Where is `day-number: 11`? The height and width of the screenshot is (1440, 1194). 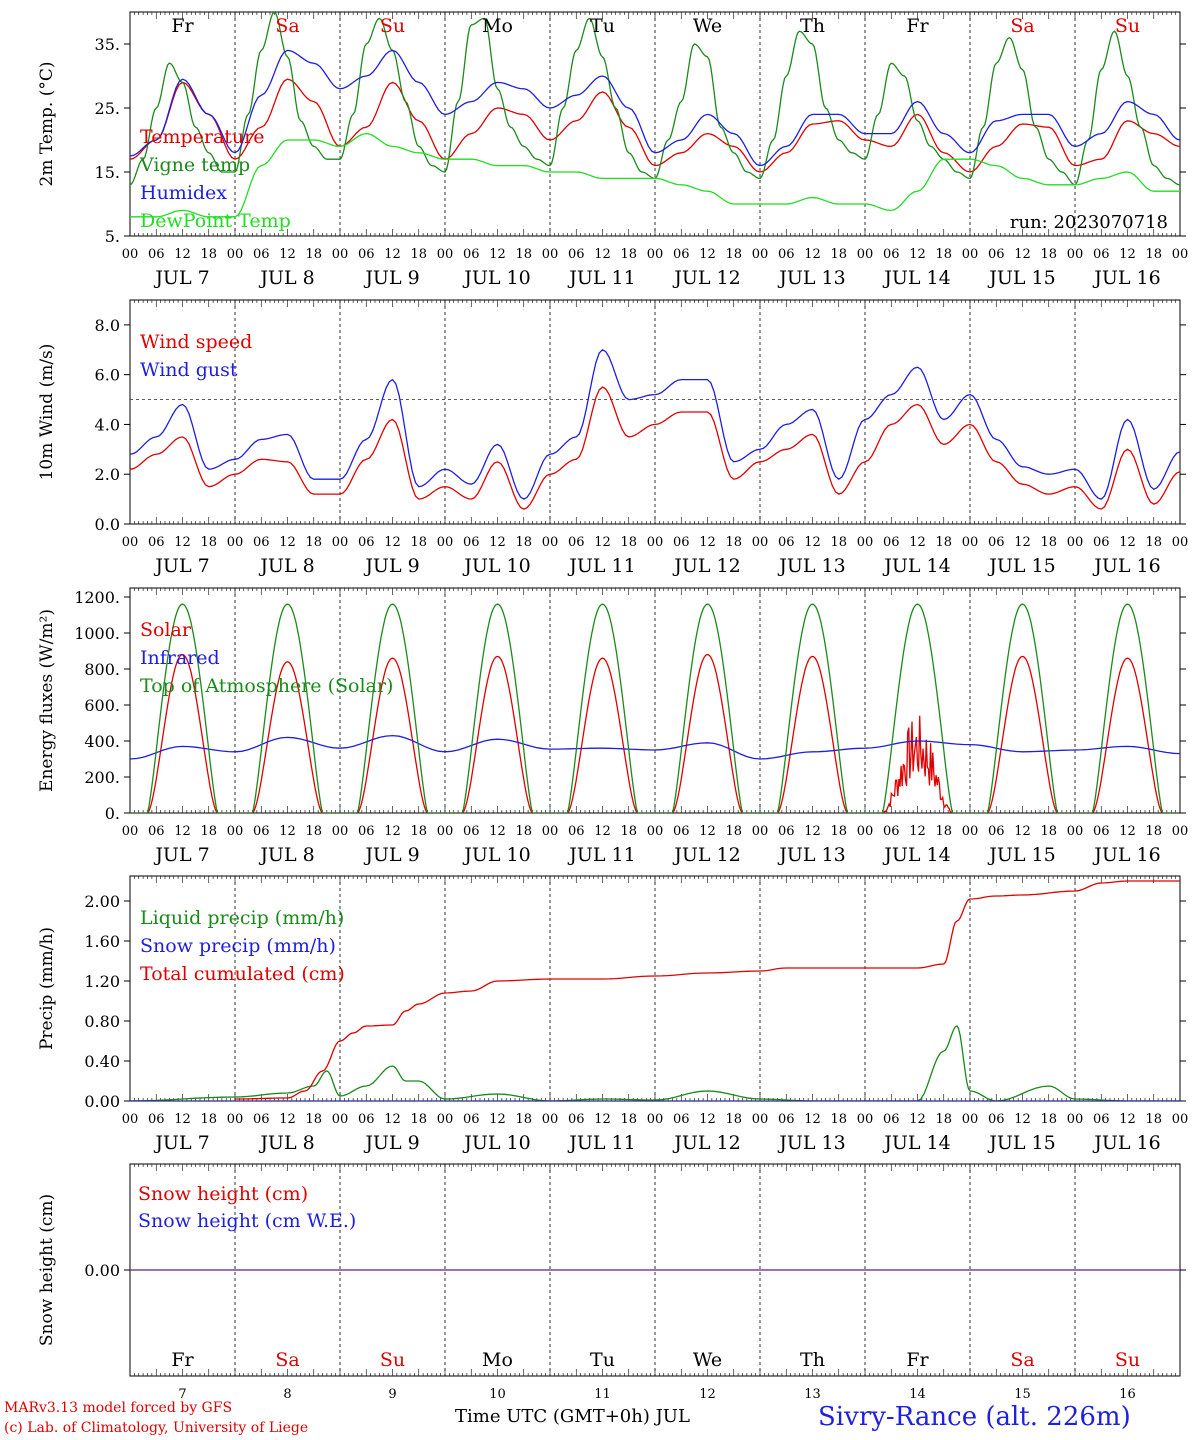
day-number: 11 is located at coordinates (602, 1394).